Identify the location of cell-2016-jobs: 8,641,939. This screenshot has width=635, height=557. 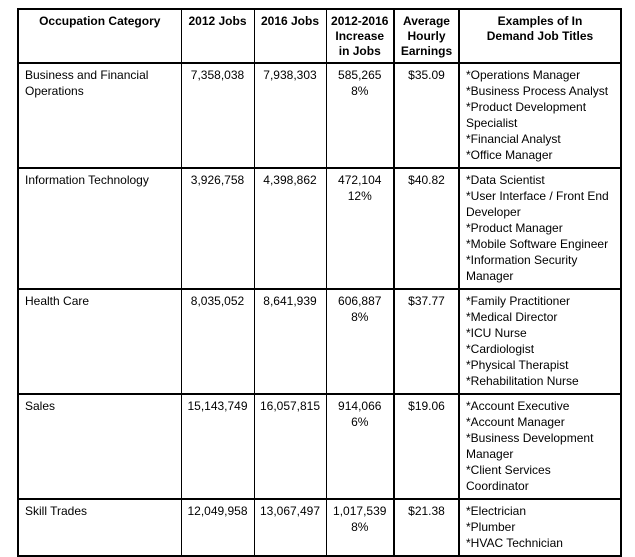
(290, 341).